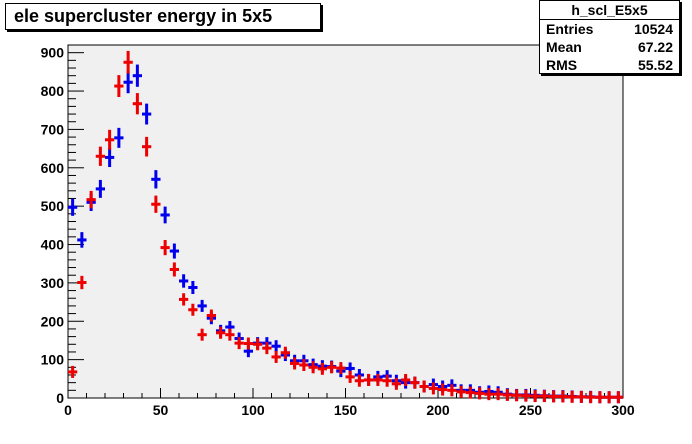 The width and height of the screenshot is (692, 444). I want to click on x-tick-label: 200, so click(438, 410).